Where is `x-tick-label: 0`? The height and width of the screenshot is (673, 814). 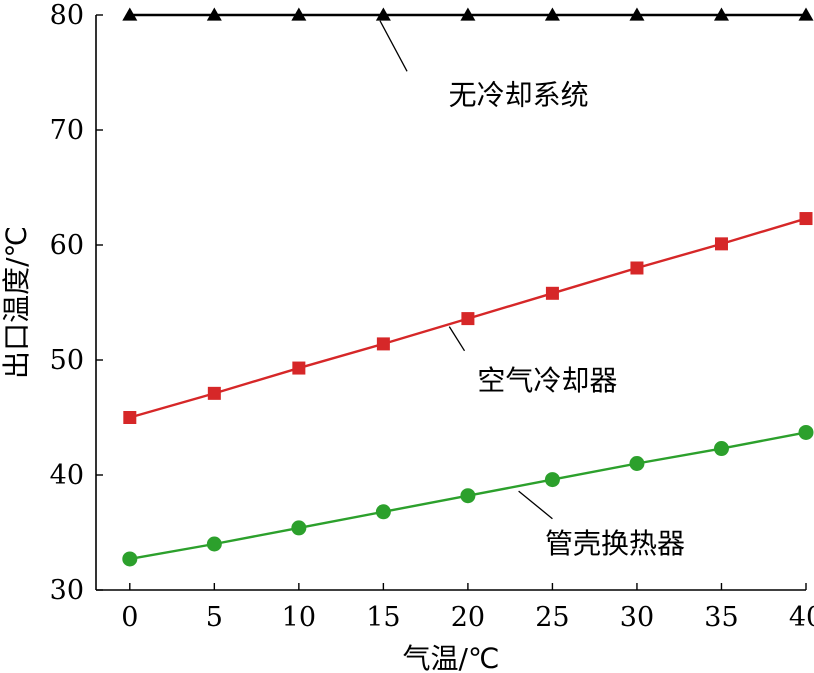
x-tick-label: 0 is located at coordinates (129, 617).